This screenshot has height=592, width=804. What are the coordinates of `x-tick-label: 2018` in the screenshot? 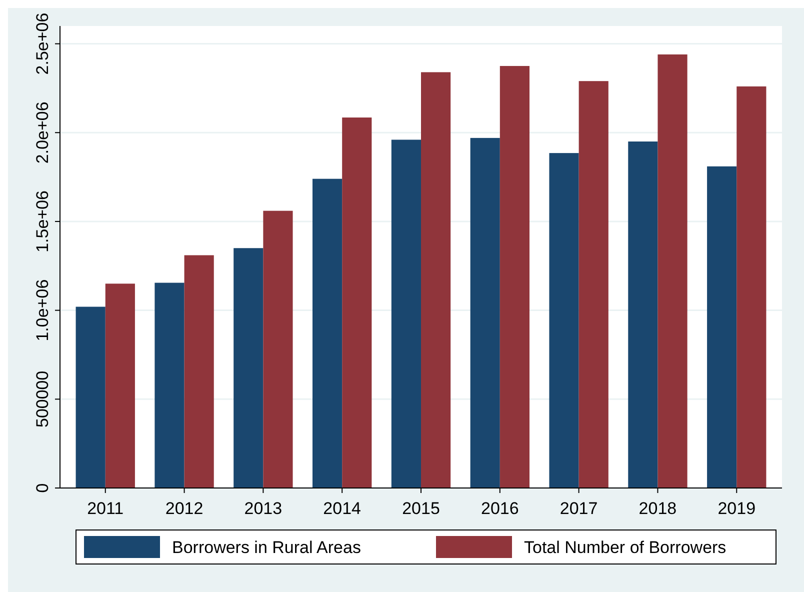 It's located at (657, 508).